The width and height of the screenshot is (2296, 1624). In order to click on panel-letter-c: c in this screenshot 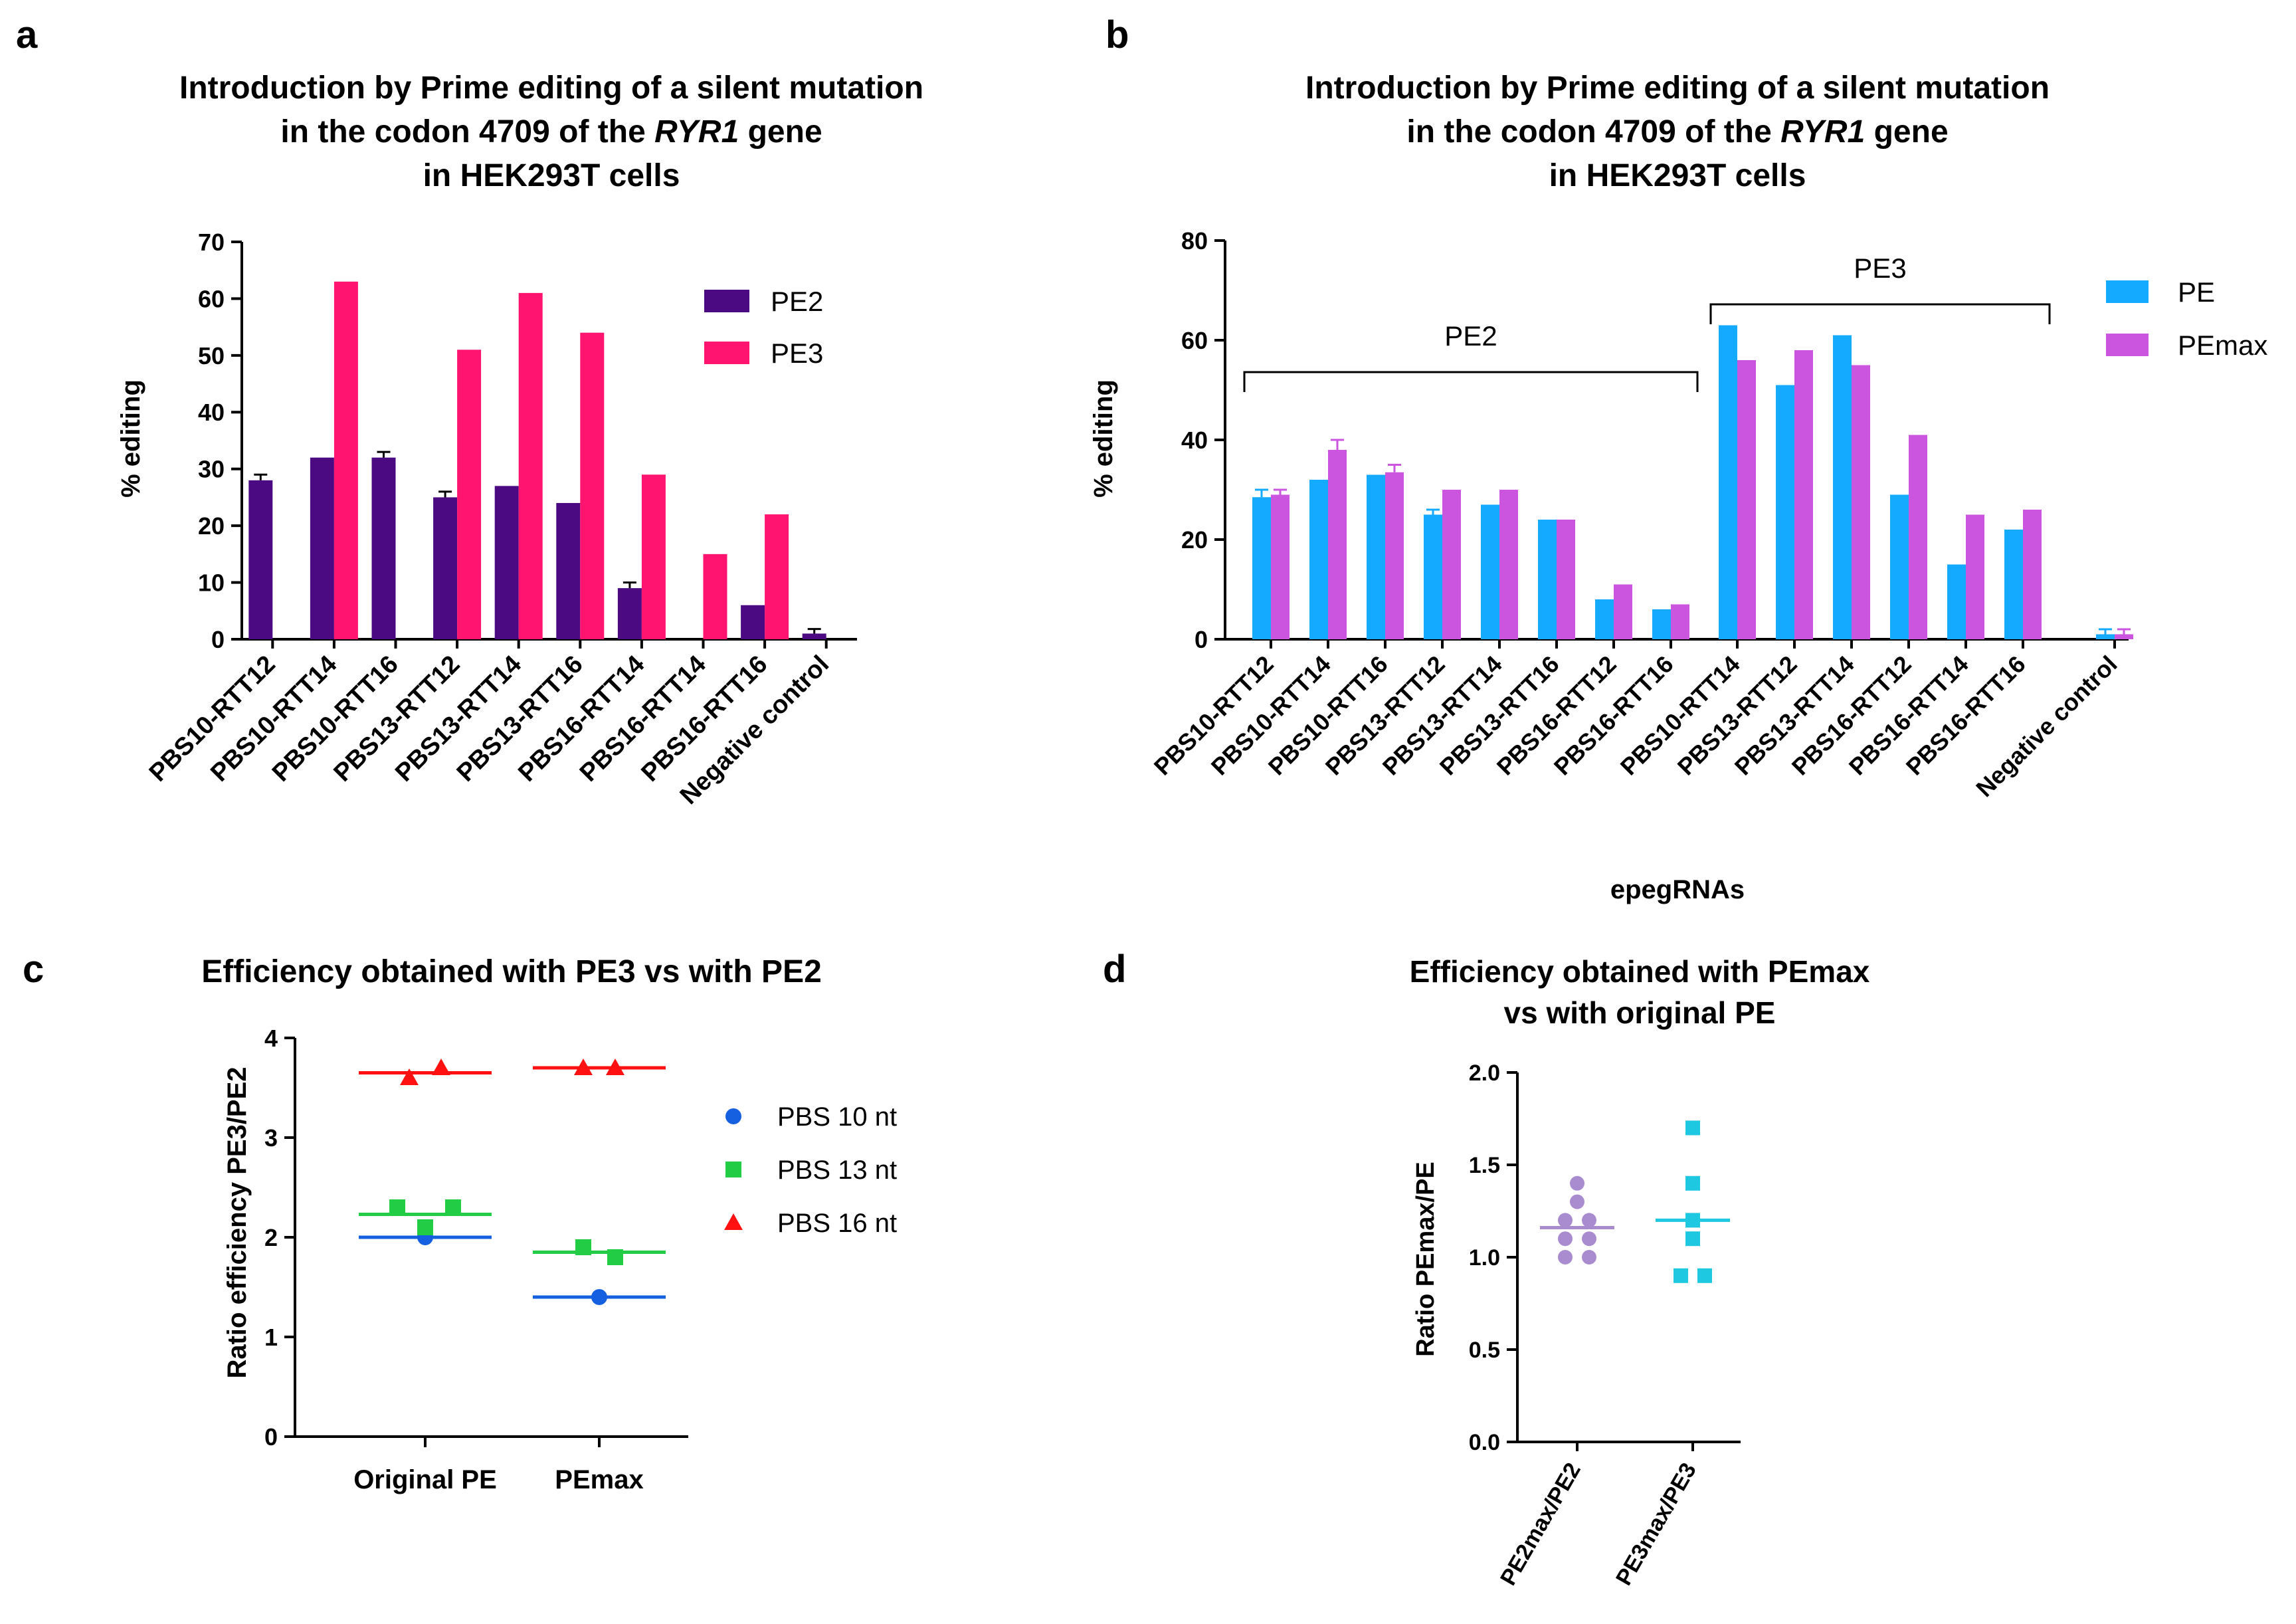, I will do `click(33, 969)`.